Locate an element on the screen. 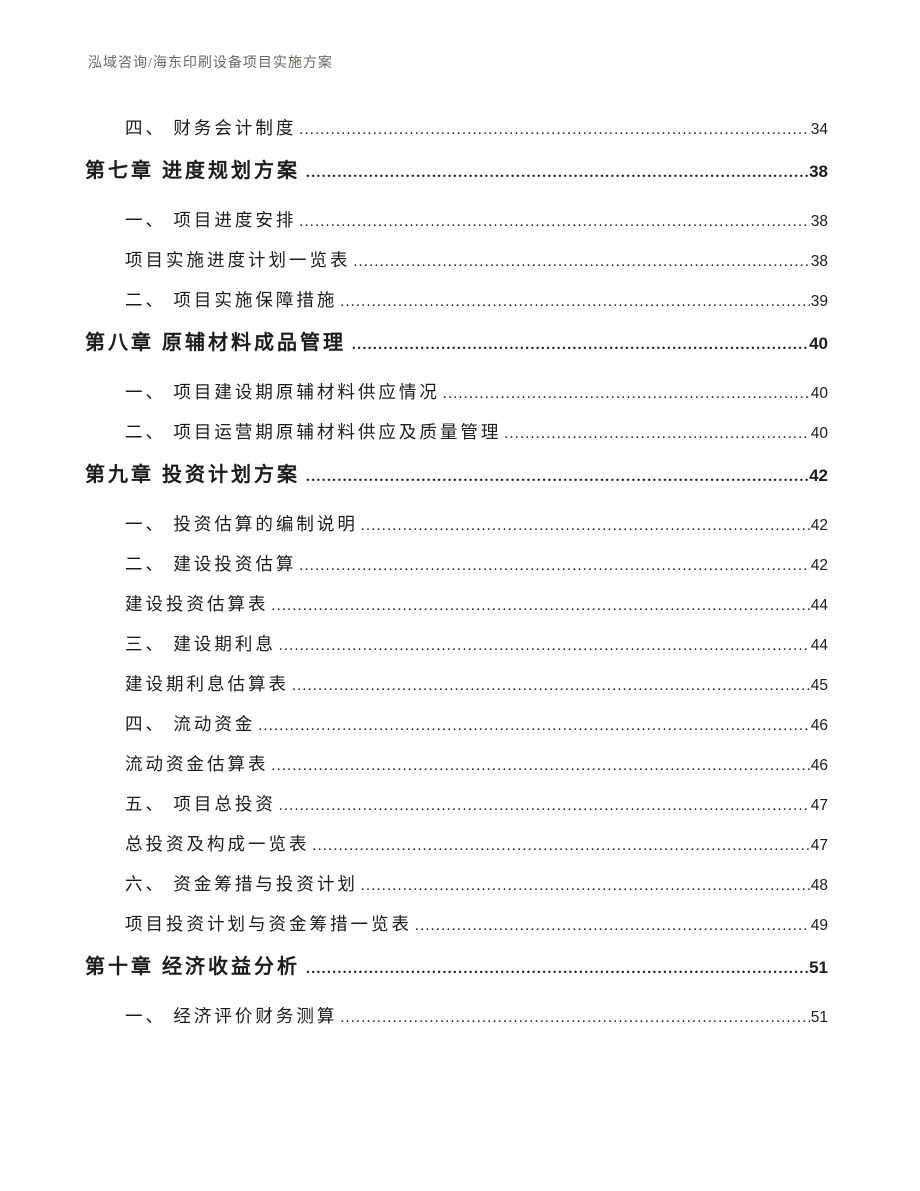 This screenshot has width=920, height=1191. document-header: 泓域咨询/海东印刷设备项目实施方案 is located at coordinates (210, 62).